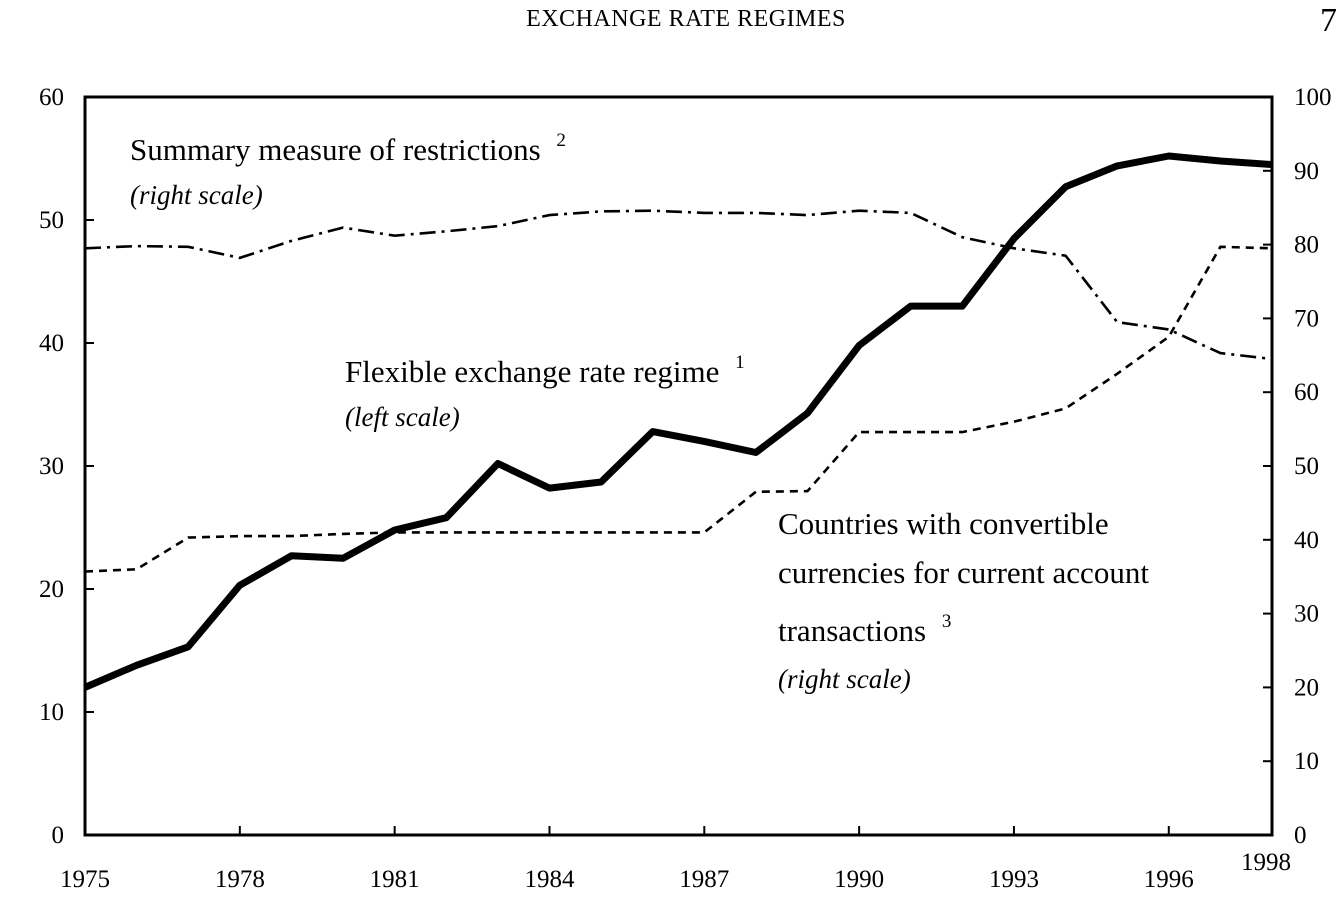  Describe the element at coordinates (51, 466) in the screenshot. I see `left-tick-label-30: 30` at that location.